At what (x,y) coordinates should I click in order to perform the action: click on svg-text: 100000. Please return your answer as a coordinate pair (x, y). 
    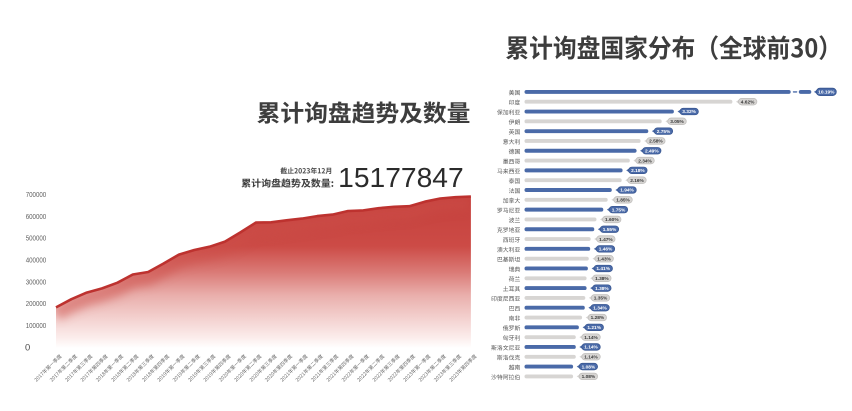
    Looking at the image, I should click on (36, 326).